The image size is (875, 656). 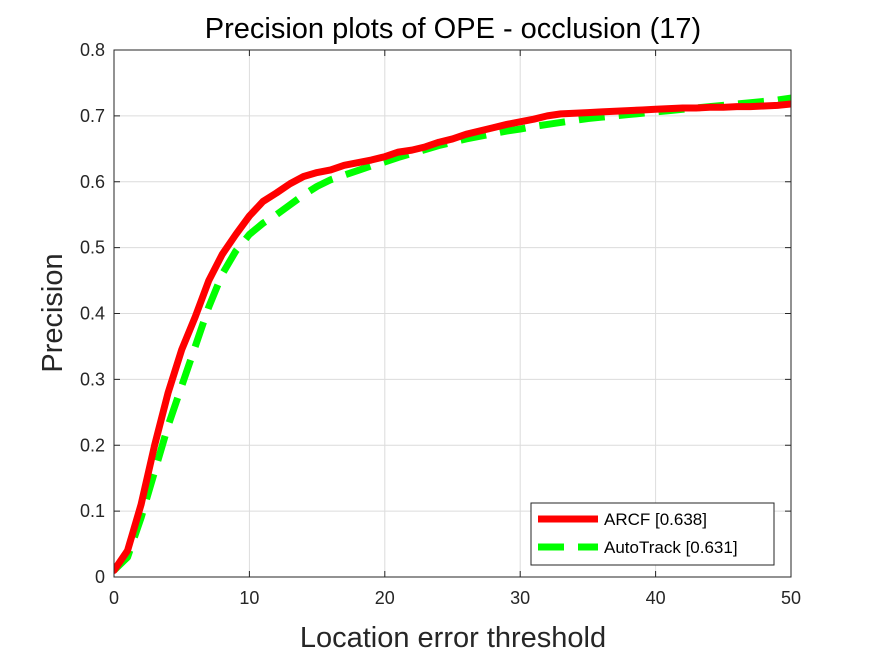 I want to click on y-tick-label: 0.5, so click(x=92, y=248).